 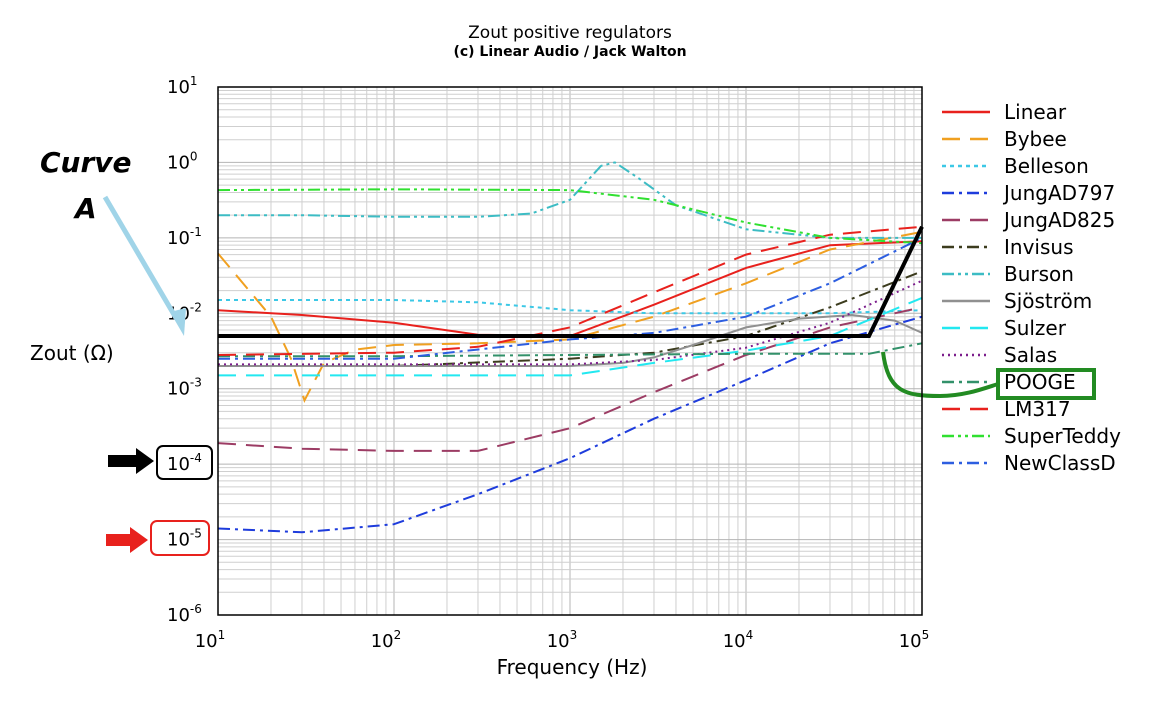 I want to click on x-axis-label: Frequency (Hz), so click(x=572, y=667).